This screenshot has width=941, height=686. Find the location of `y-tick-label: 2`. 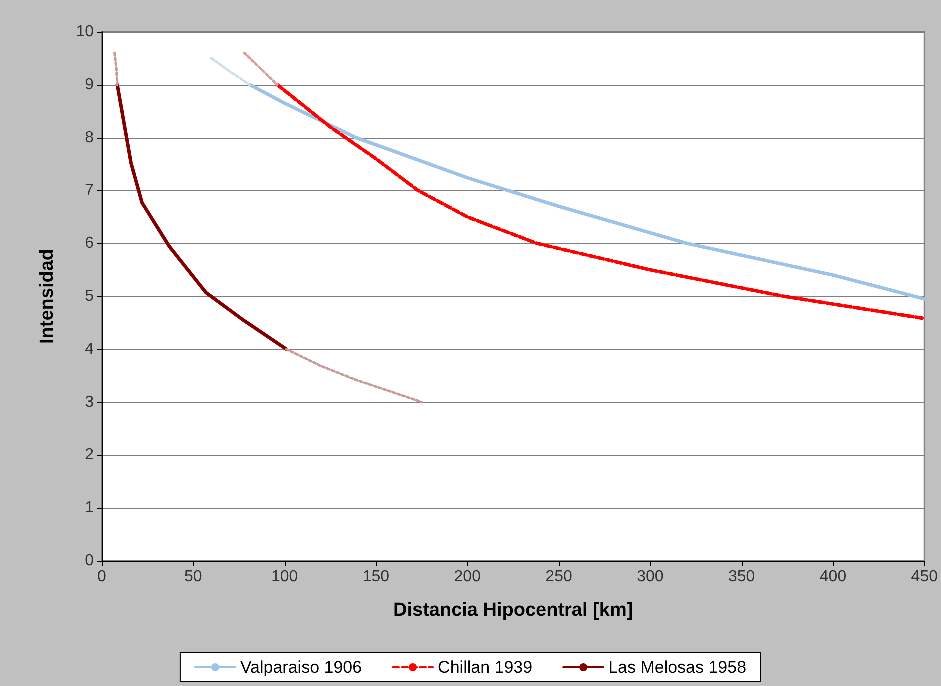

y-tick-label: 2 is located at coordinates (89, 455).